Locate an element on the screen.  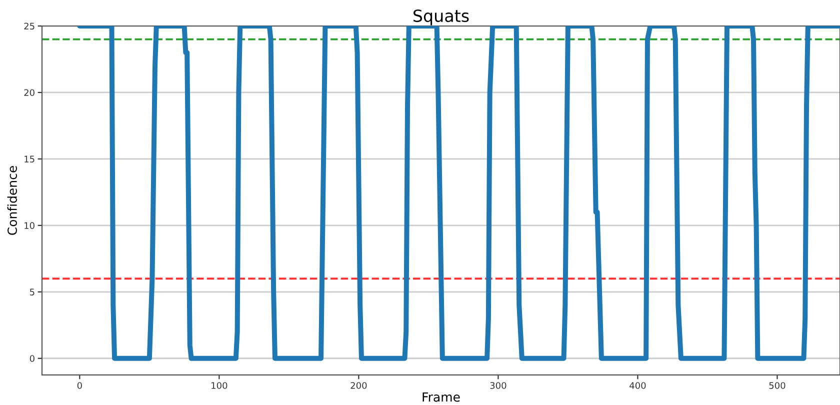
x-tick-label: 200 is located at coordinates (358, 385).